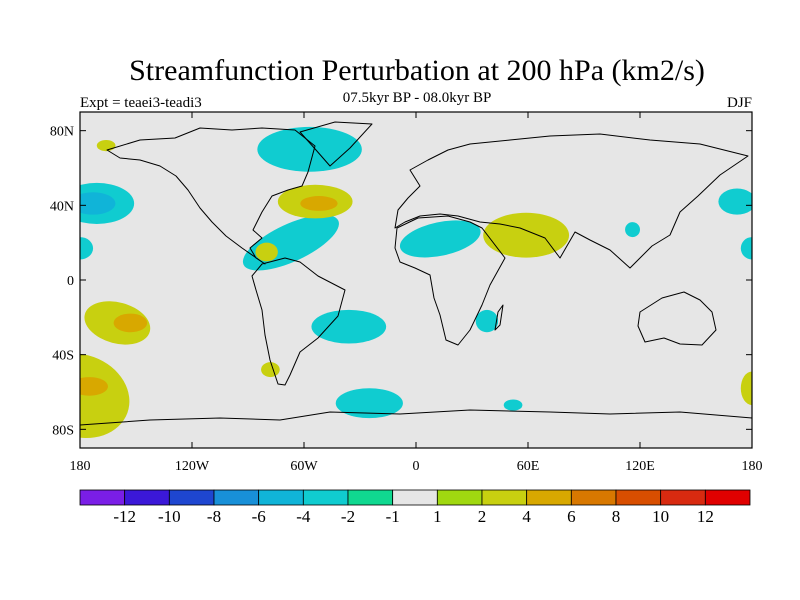  What do you see at coordinates (660, 516) in the screenshot?
I see `colorbar-label-12: 10` at bounding box center [660, 516].